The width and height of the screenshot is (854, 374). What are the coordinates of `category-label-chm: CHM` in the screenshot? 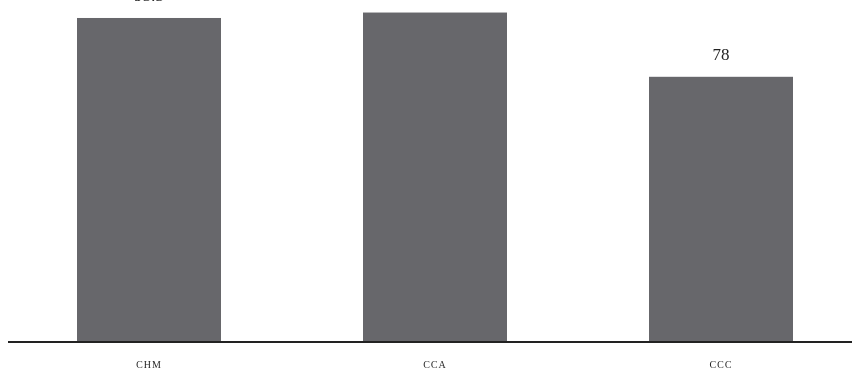 It's located at (149, 364).